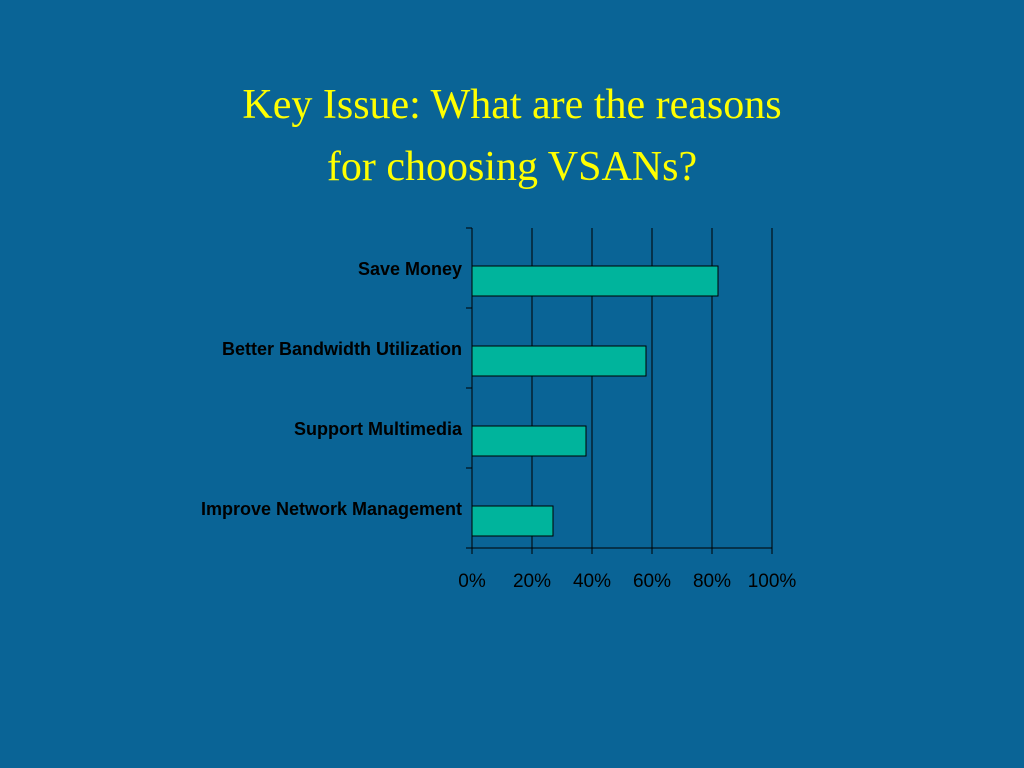  What do you see at coordinates (512, 167) in the screenshot?
I see `chart-title: for choosing VSANs?` at bounding box center [512, 167].